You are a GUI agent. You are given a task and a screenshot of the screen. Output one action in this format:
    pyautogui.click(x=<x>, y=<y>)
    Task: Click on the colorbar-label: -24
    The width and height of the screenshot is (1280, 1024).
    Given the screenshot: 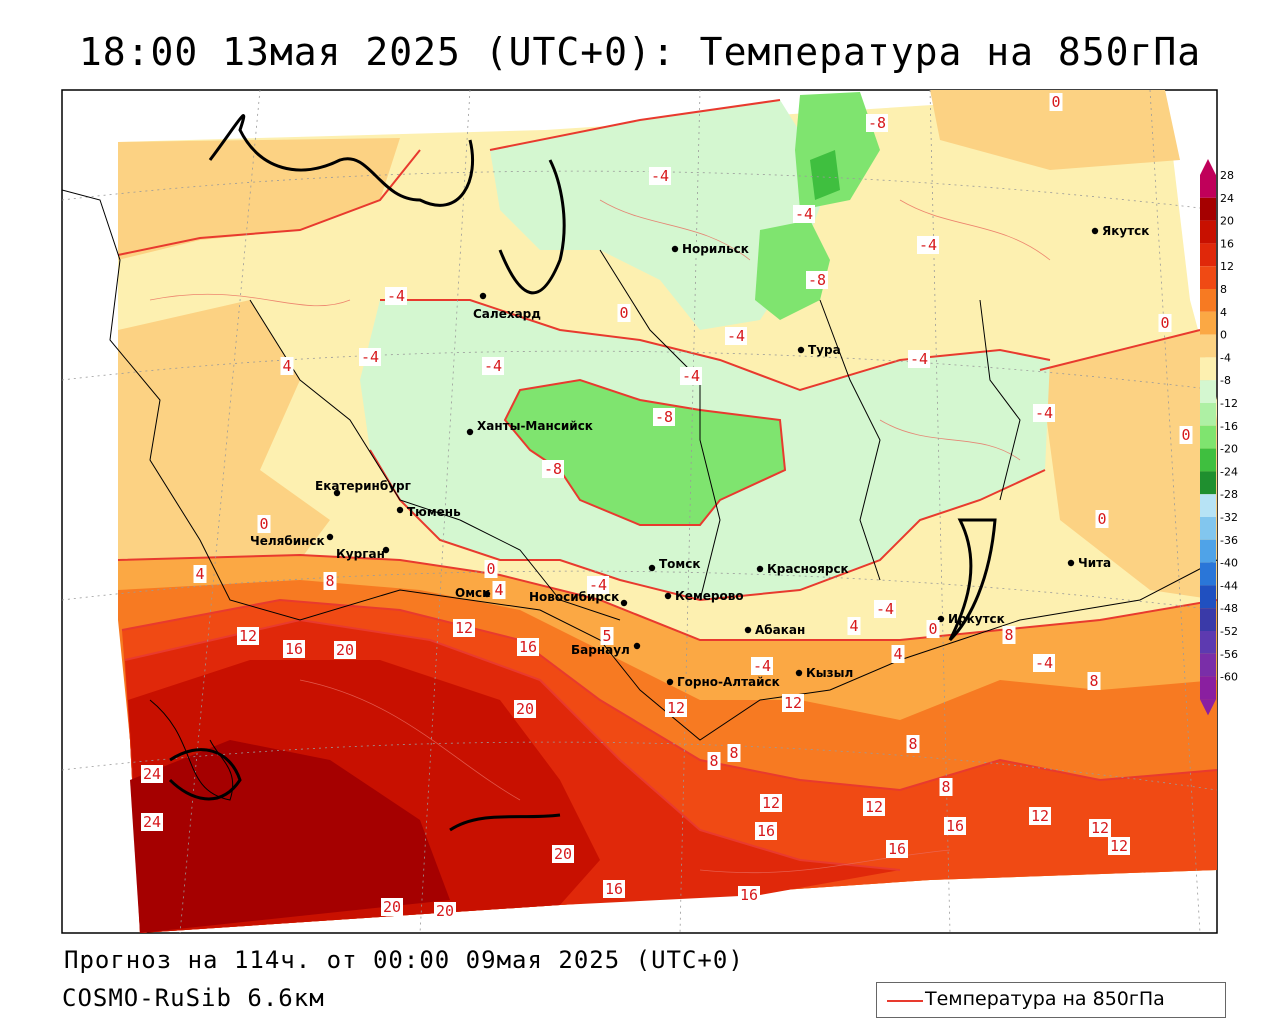 What is the action you would take?
    pyautogui.click(x=1229, y=471)
    